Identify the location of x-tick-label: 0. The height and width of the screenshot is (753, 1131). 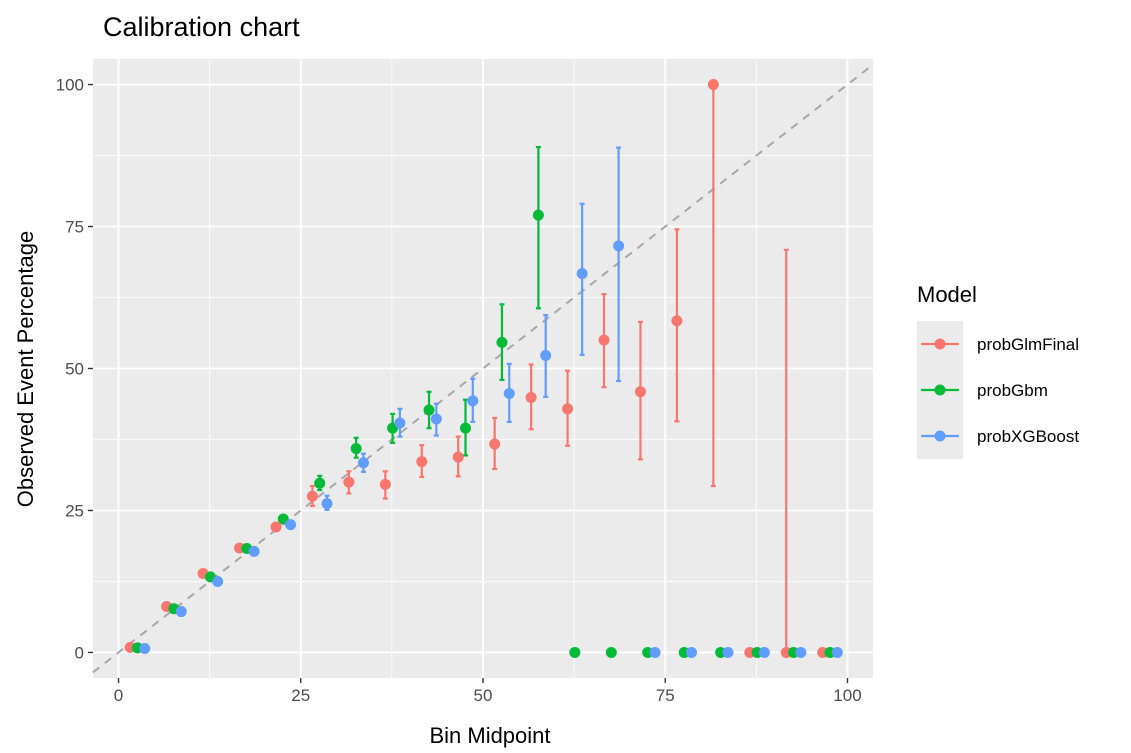
(118, 695).